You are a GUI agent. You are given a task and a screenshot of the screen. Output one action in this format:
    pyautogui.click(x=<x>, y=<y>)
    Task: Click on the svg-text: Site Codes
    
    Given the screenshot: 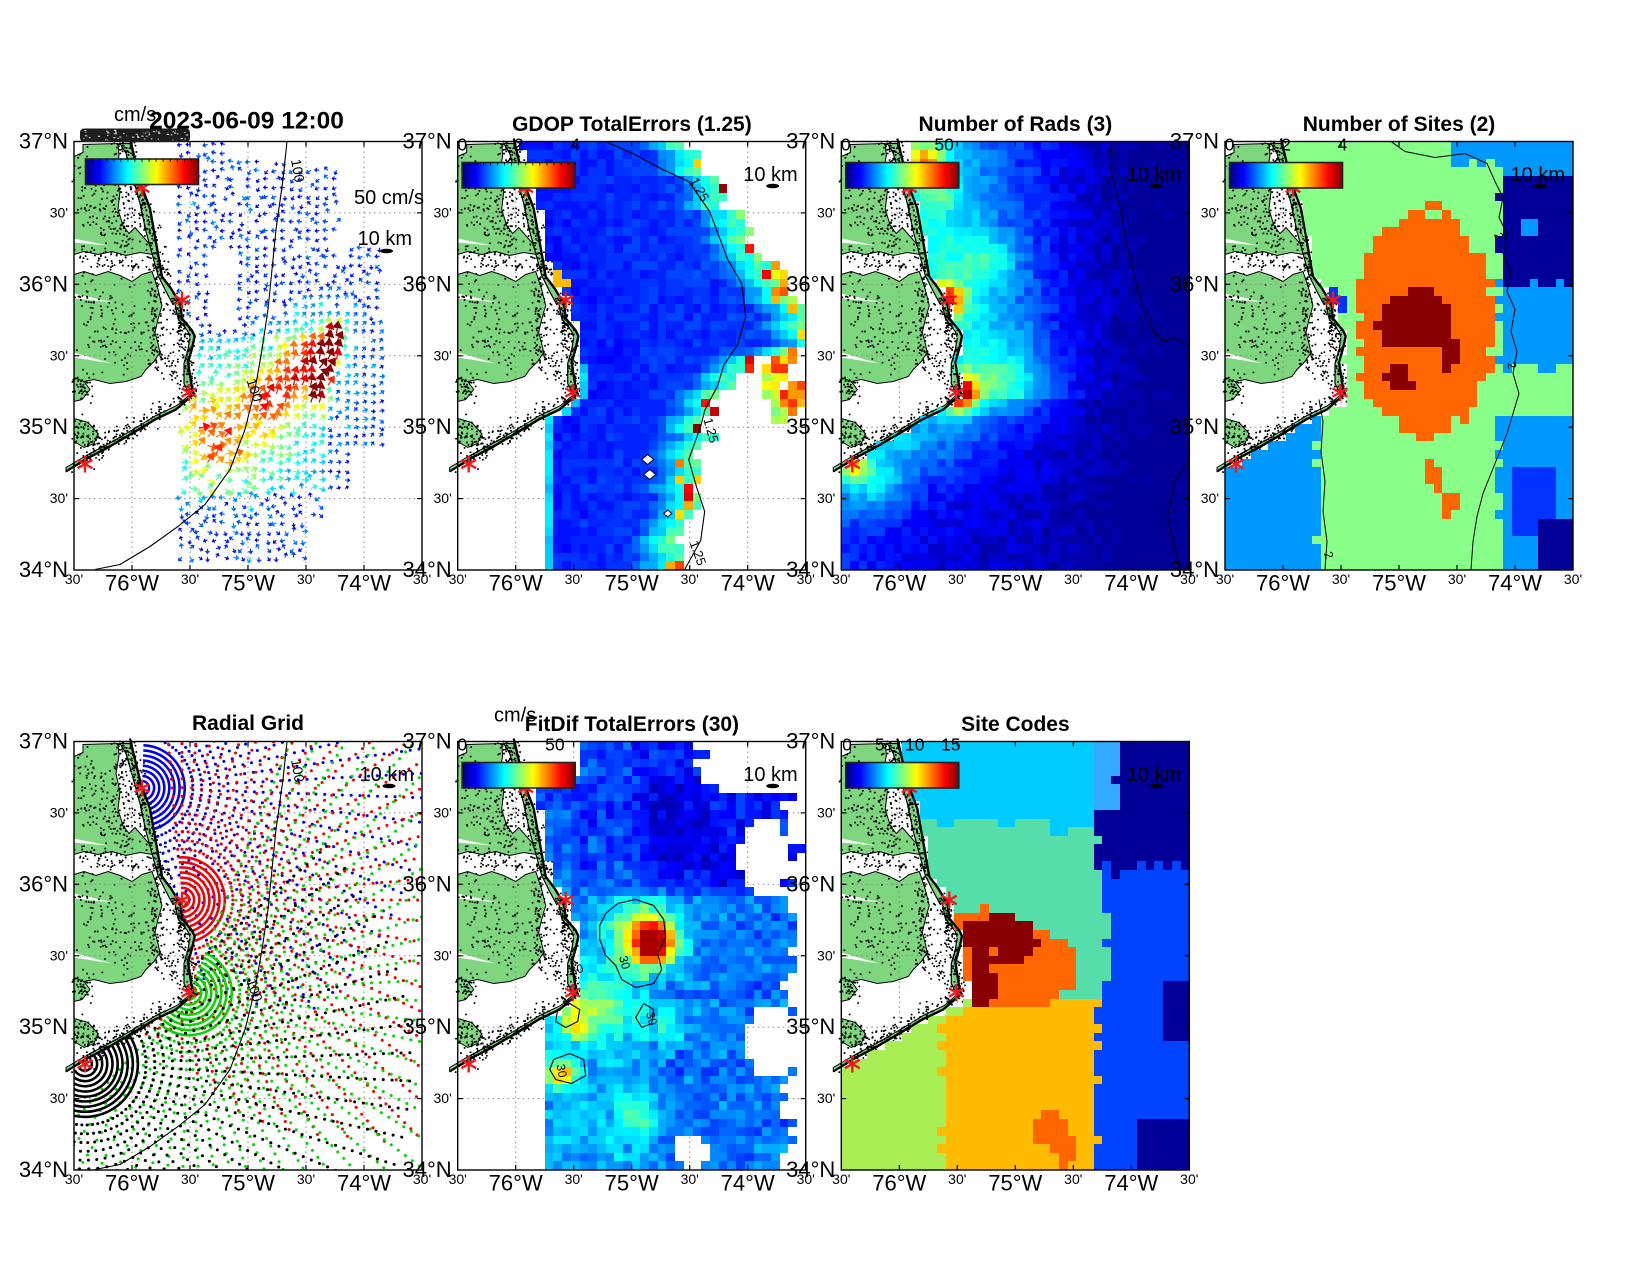 What is the action you would take?
    pyautogui.click(x=1015, y=724)
    